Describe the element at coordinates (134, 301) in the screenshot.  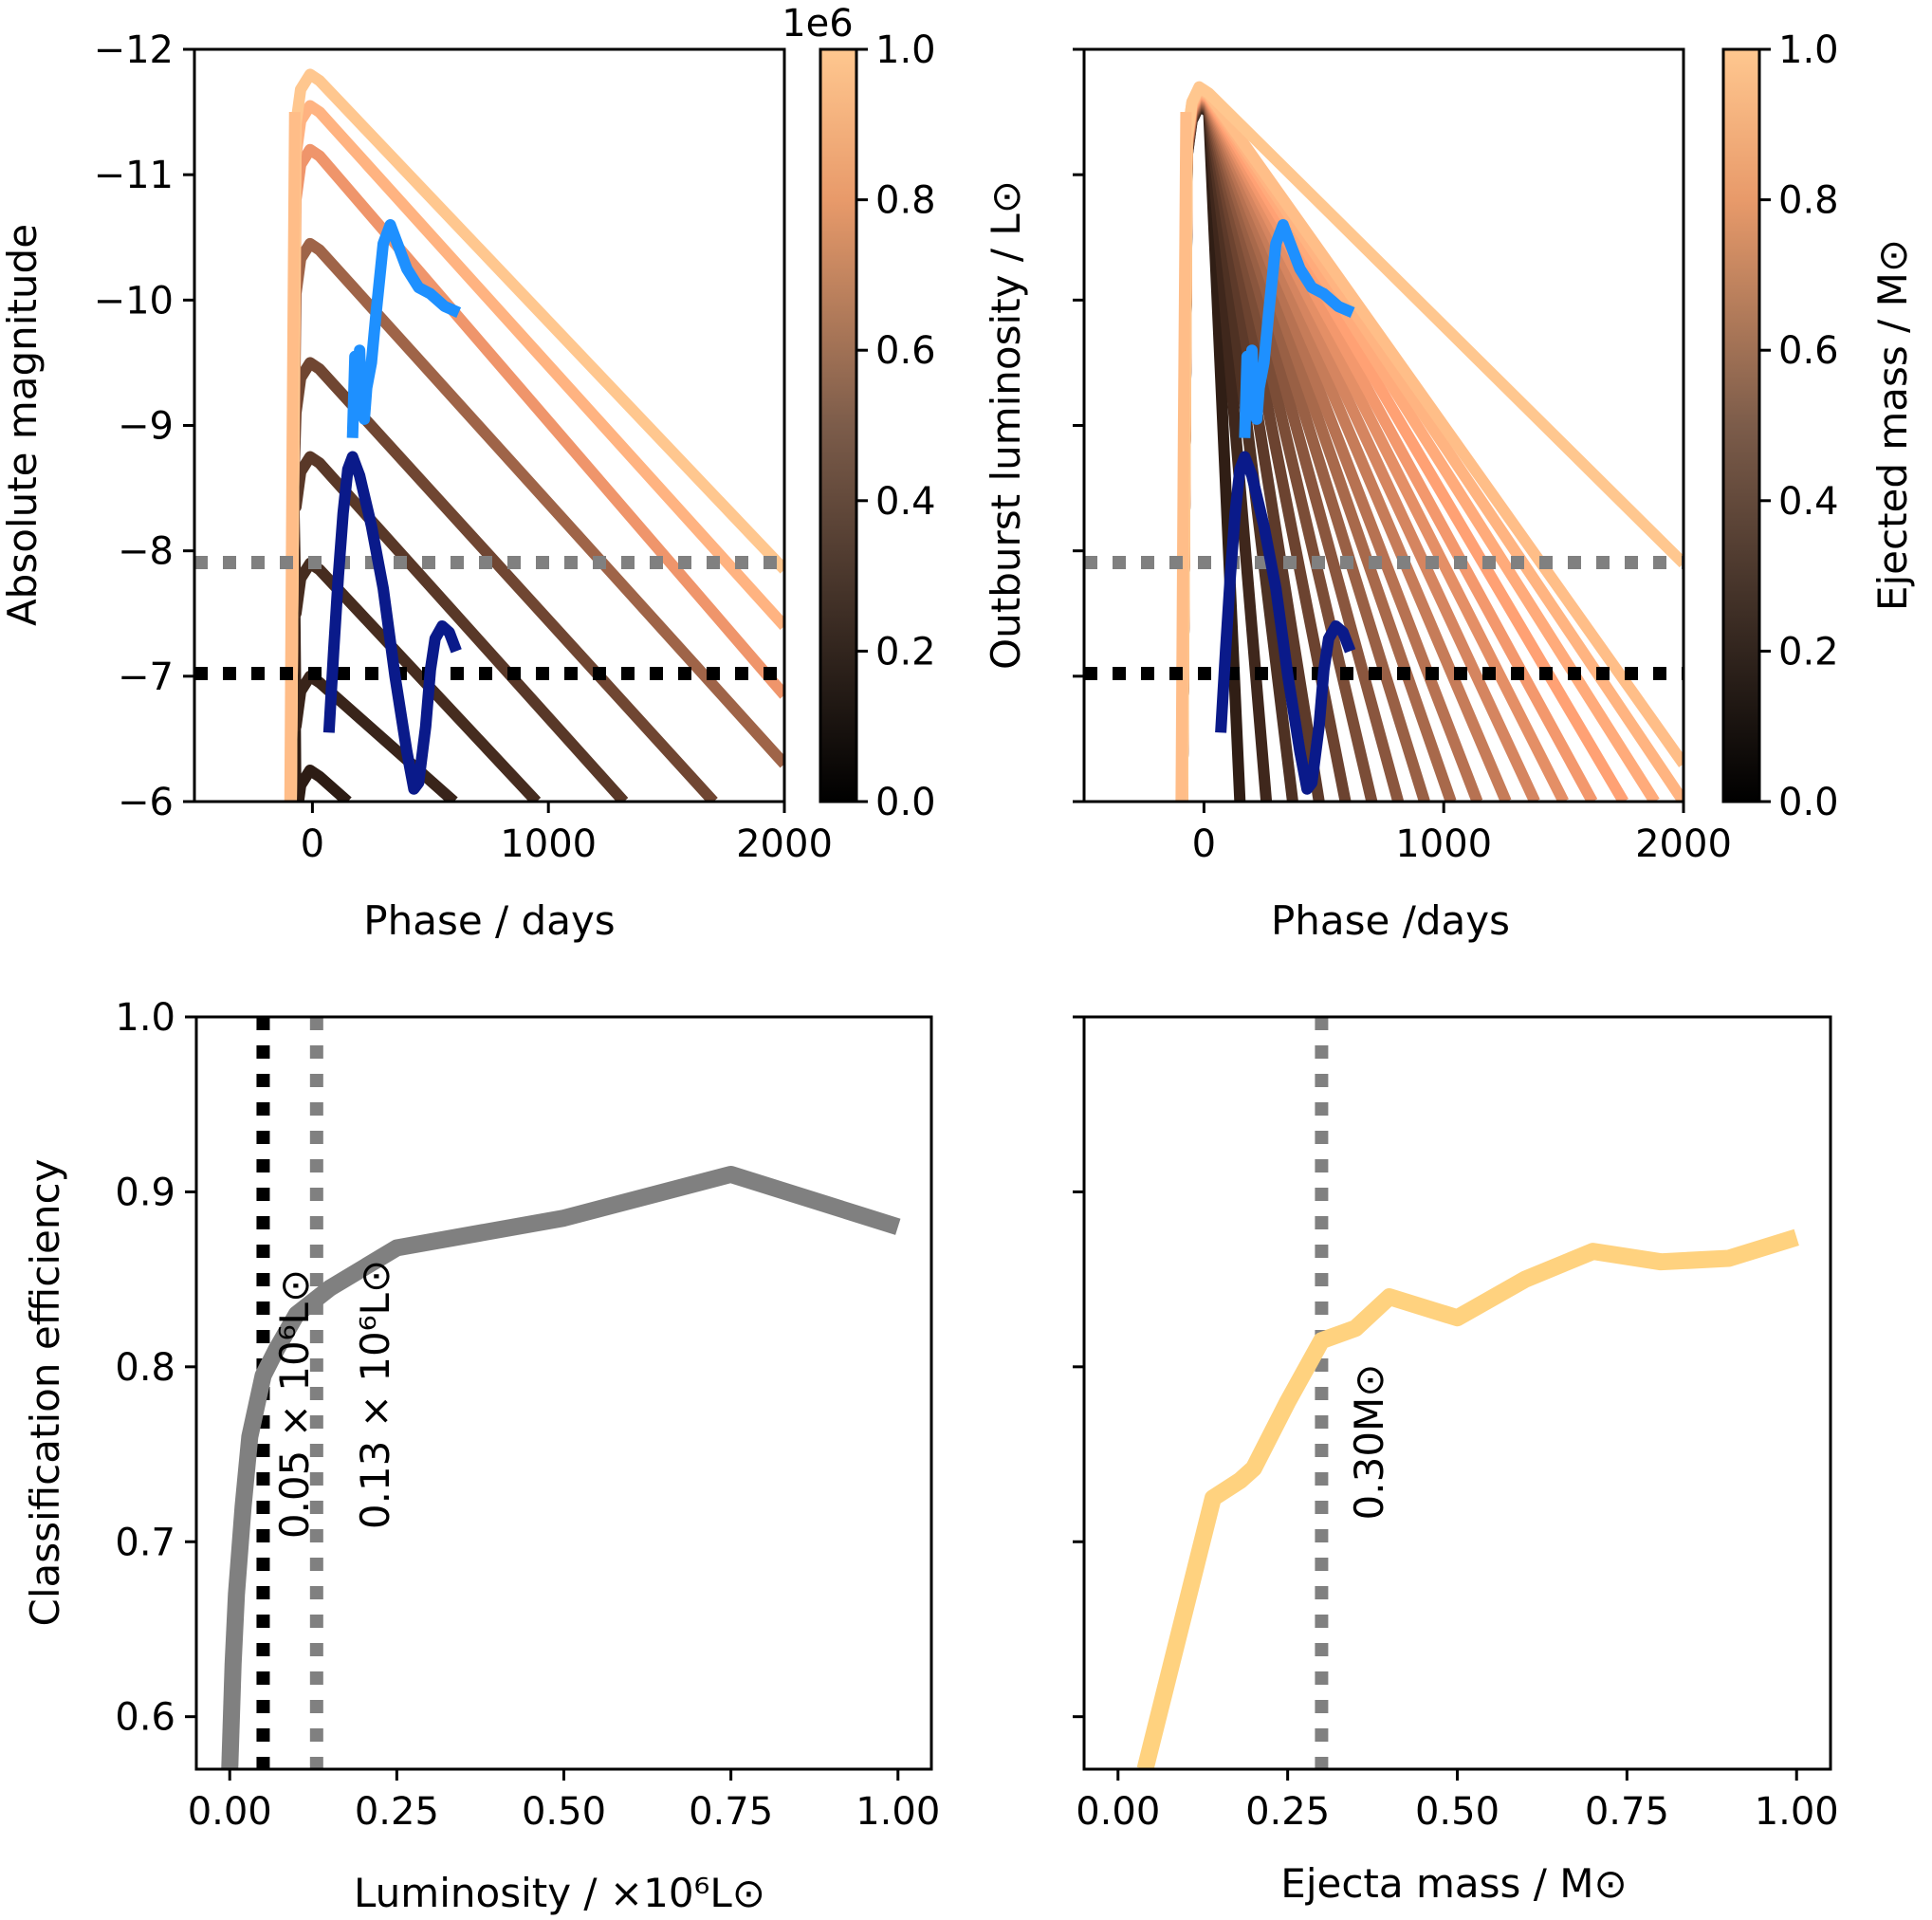
I see `y-tick-label: −10` at that location.